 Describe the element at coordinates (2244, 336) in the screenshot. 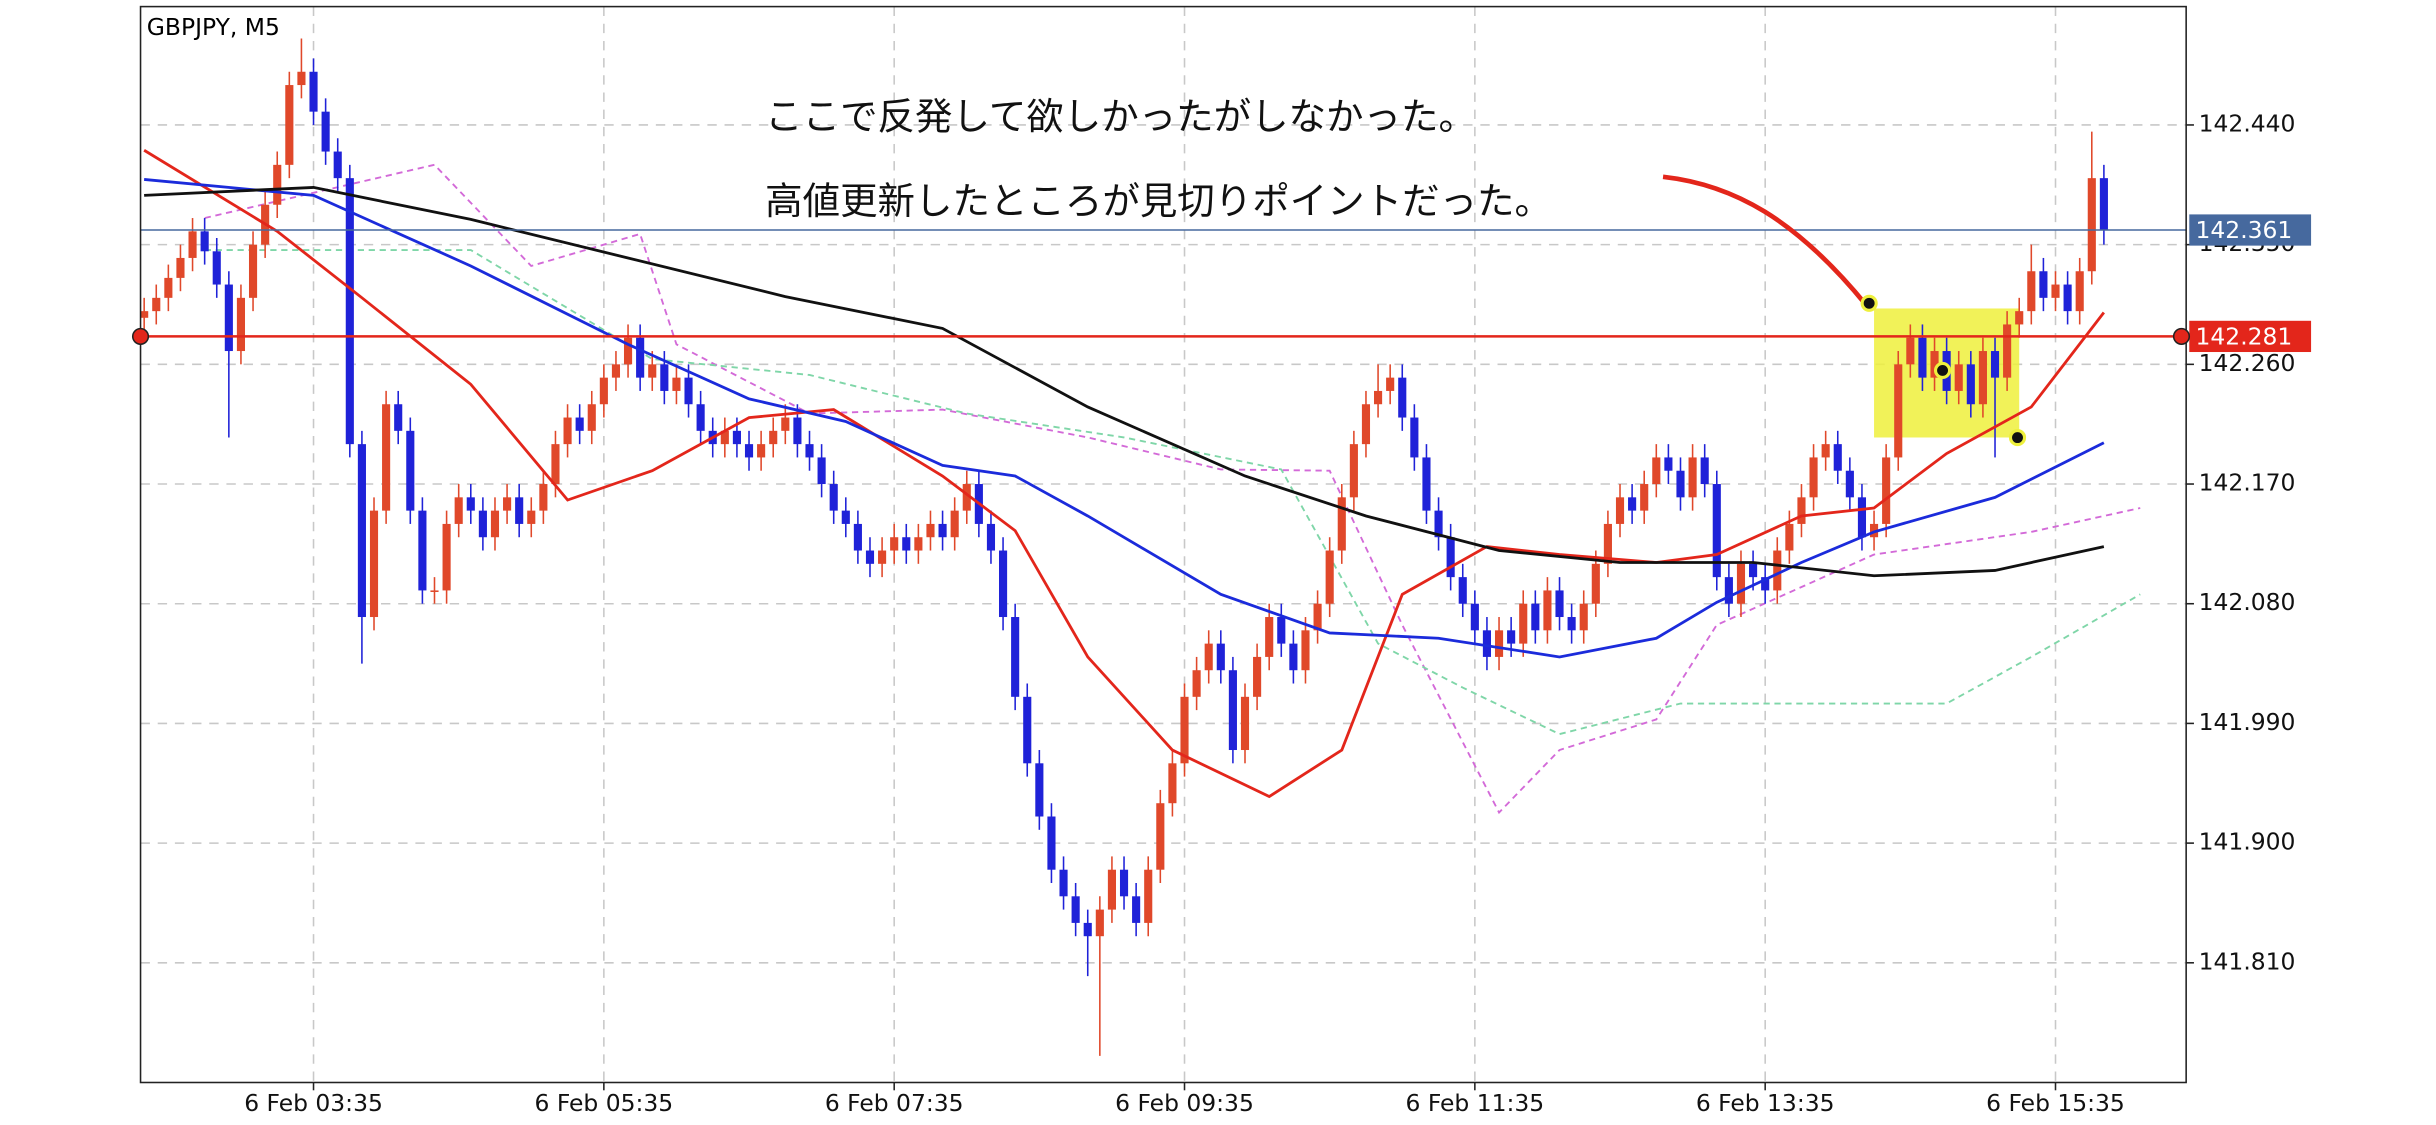

I see `price-label: 142.281` at that location.